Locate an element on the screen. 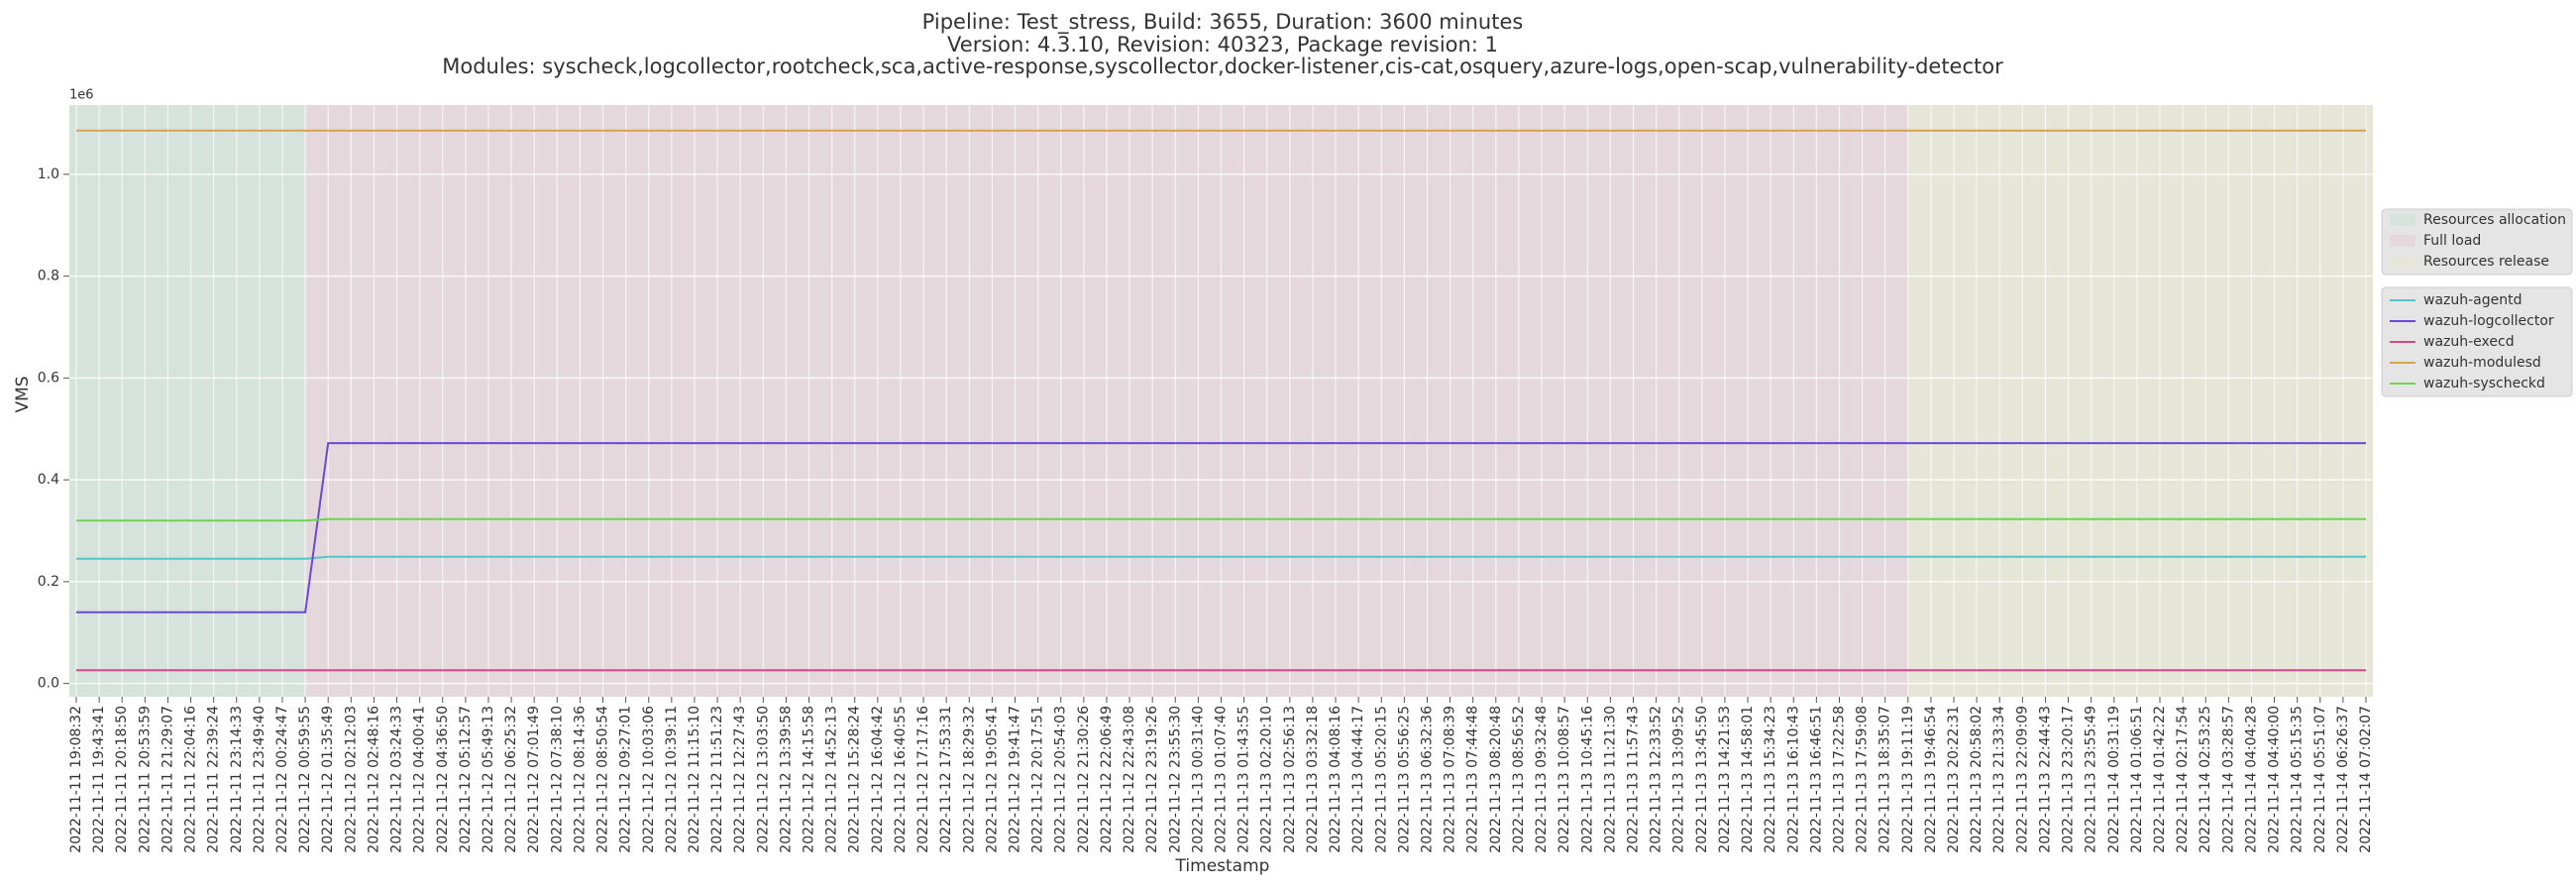  x-tick-label: 2022-11-12 04:36:50 is located at coordinates (443, 780).